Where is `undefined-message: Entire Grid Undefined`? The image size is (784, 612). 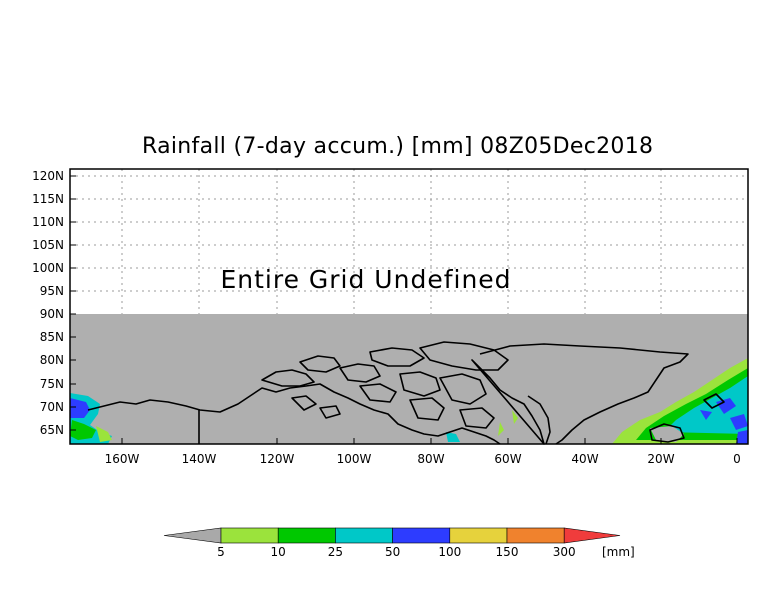
undefined-message: Entire Grid Undefined is located at coordinates (365, 279).